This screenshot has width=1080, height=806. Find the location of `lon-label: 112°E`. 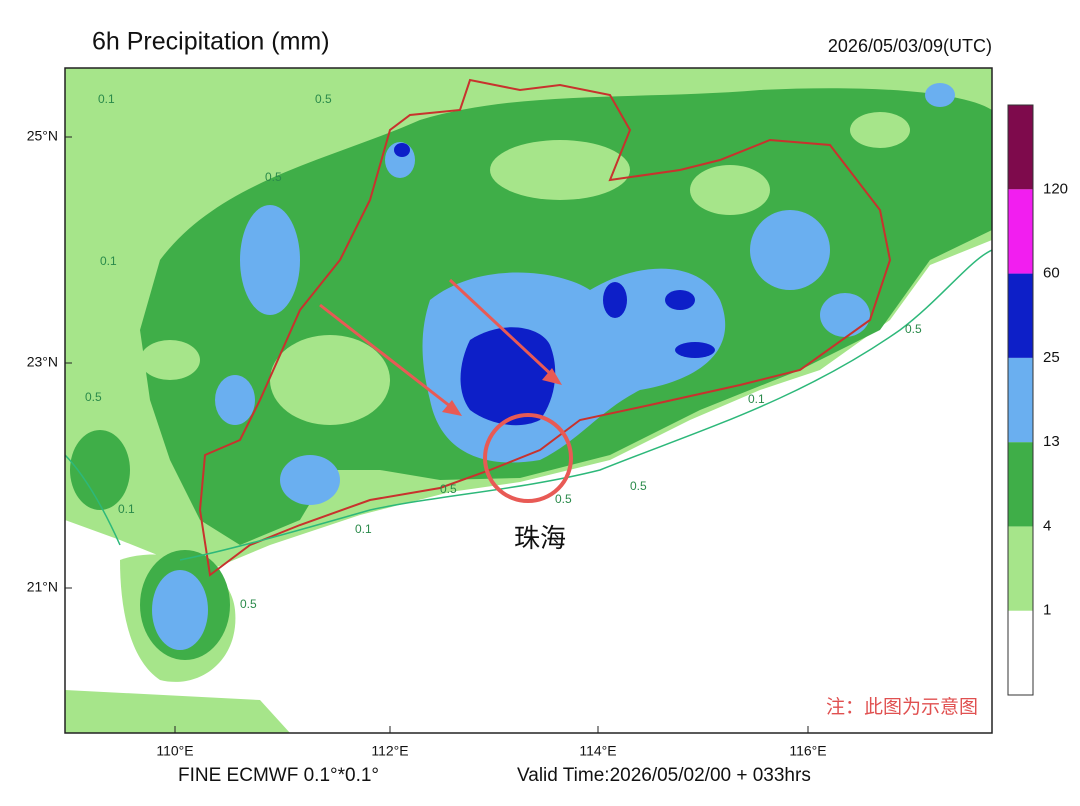

lon-label: 112°E is located at coordinates (389, 751).